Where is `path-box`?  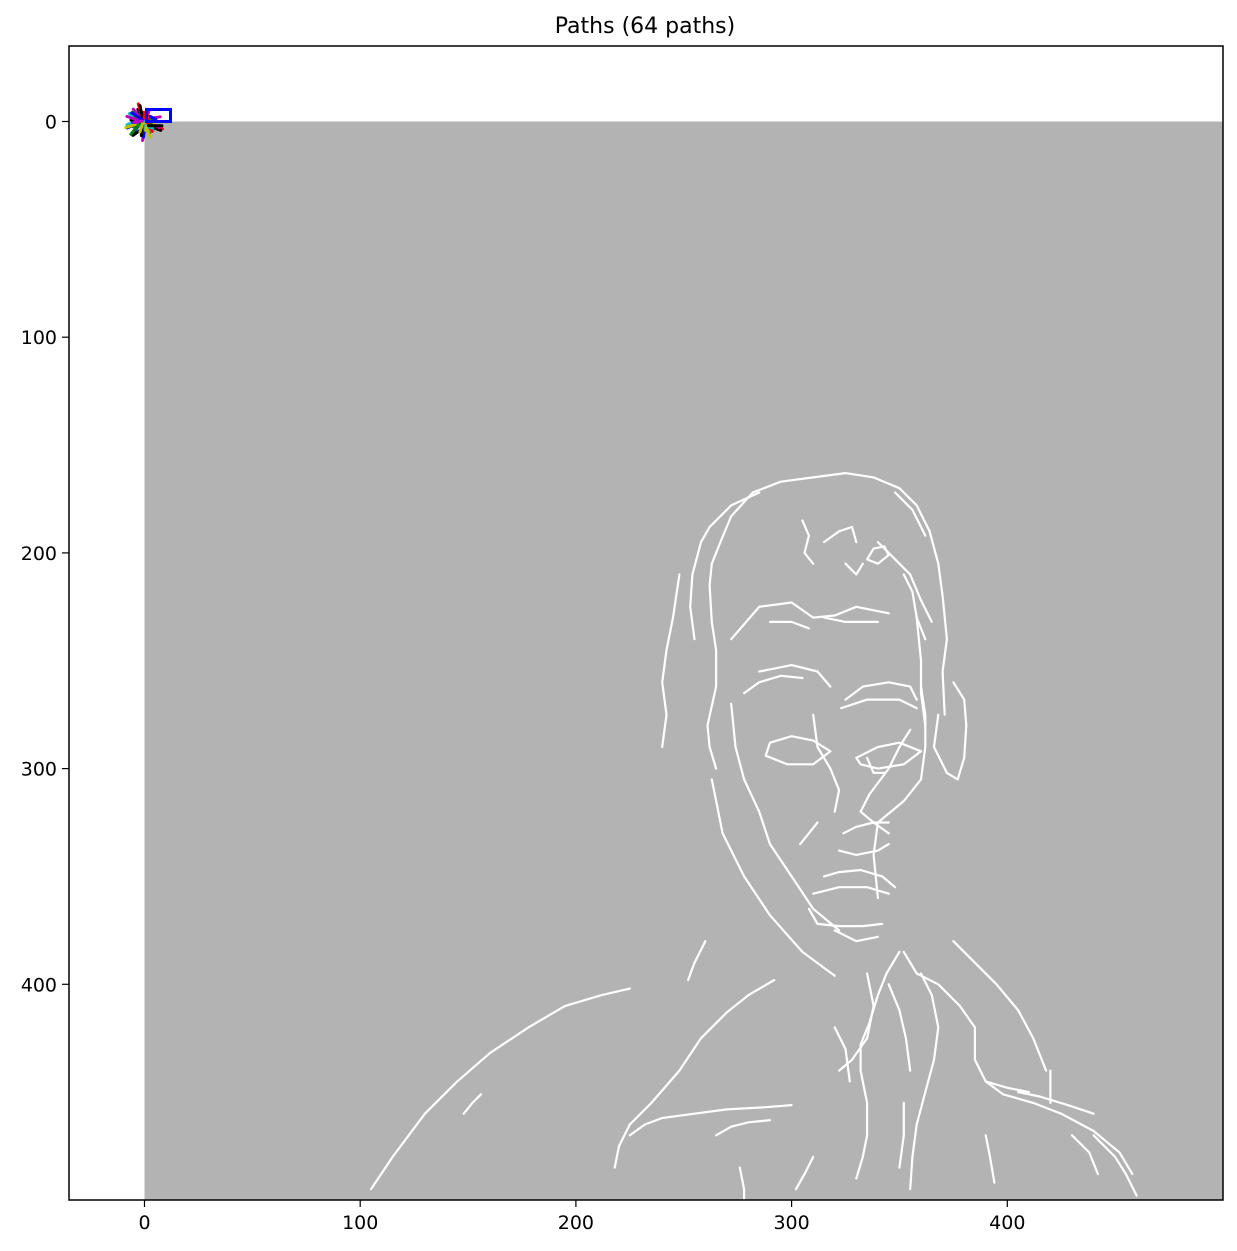 path-box is located at coordinates (158, 115).